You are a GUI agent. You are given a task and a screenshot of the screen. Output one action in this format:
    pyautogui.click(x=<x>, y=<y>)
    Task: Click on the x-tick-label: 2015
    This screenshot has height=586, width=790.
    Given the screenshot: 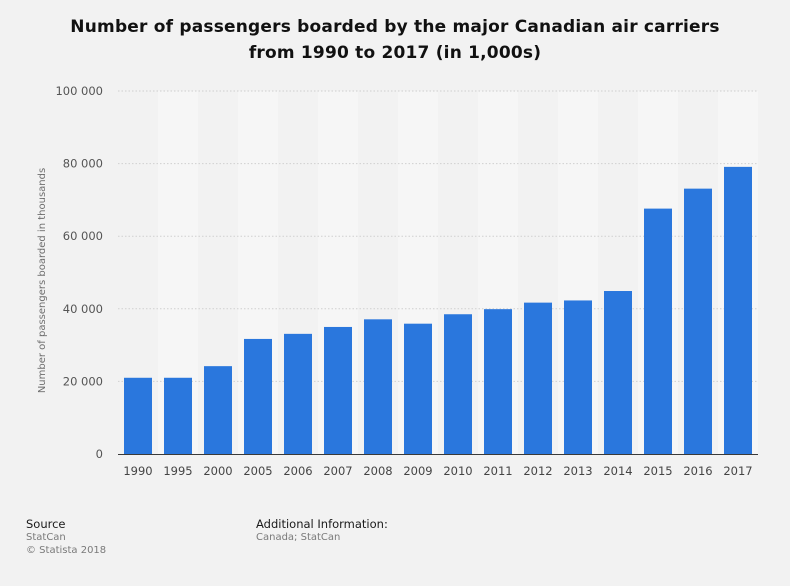 What is the action you would take?
    pyautogui.click(x=657, y=471)
    